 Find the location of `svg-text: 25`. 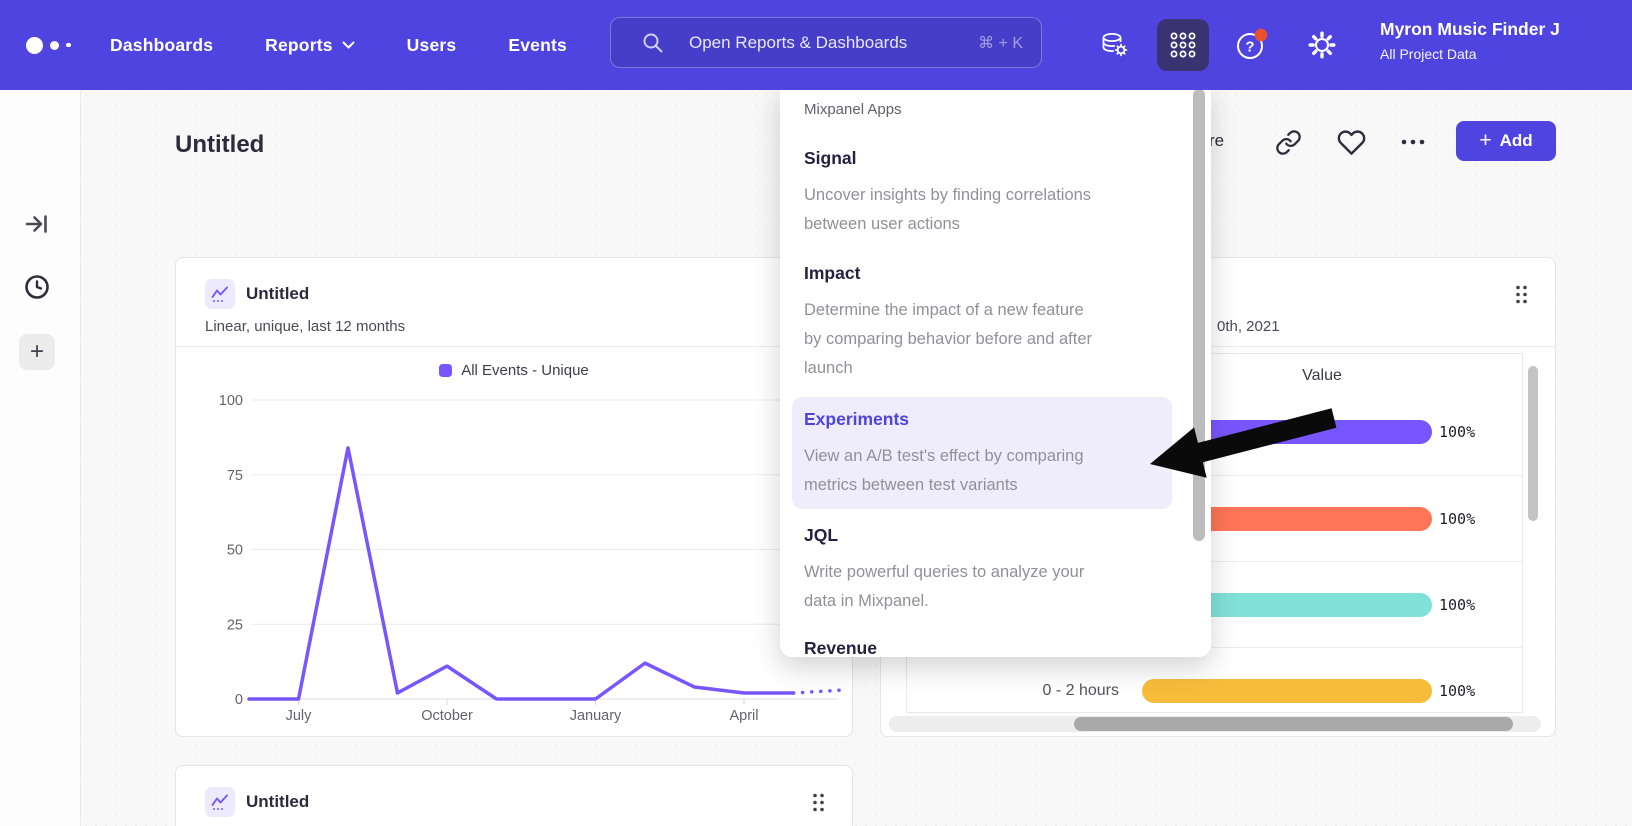

svg-text: 25 is located at coordinates (235, 625).